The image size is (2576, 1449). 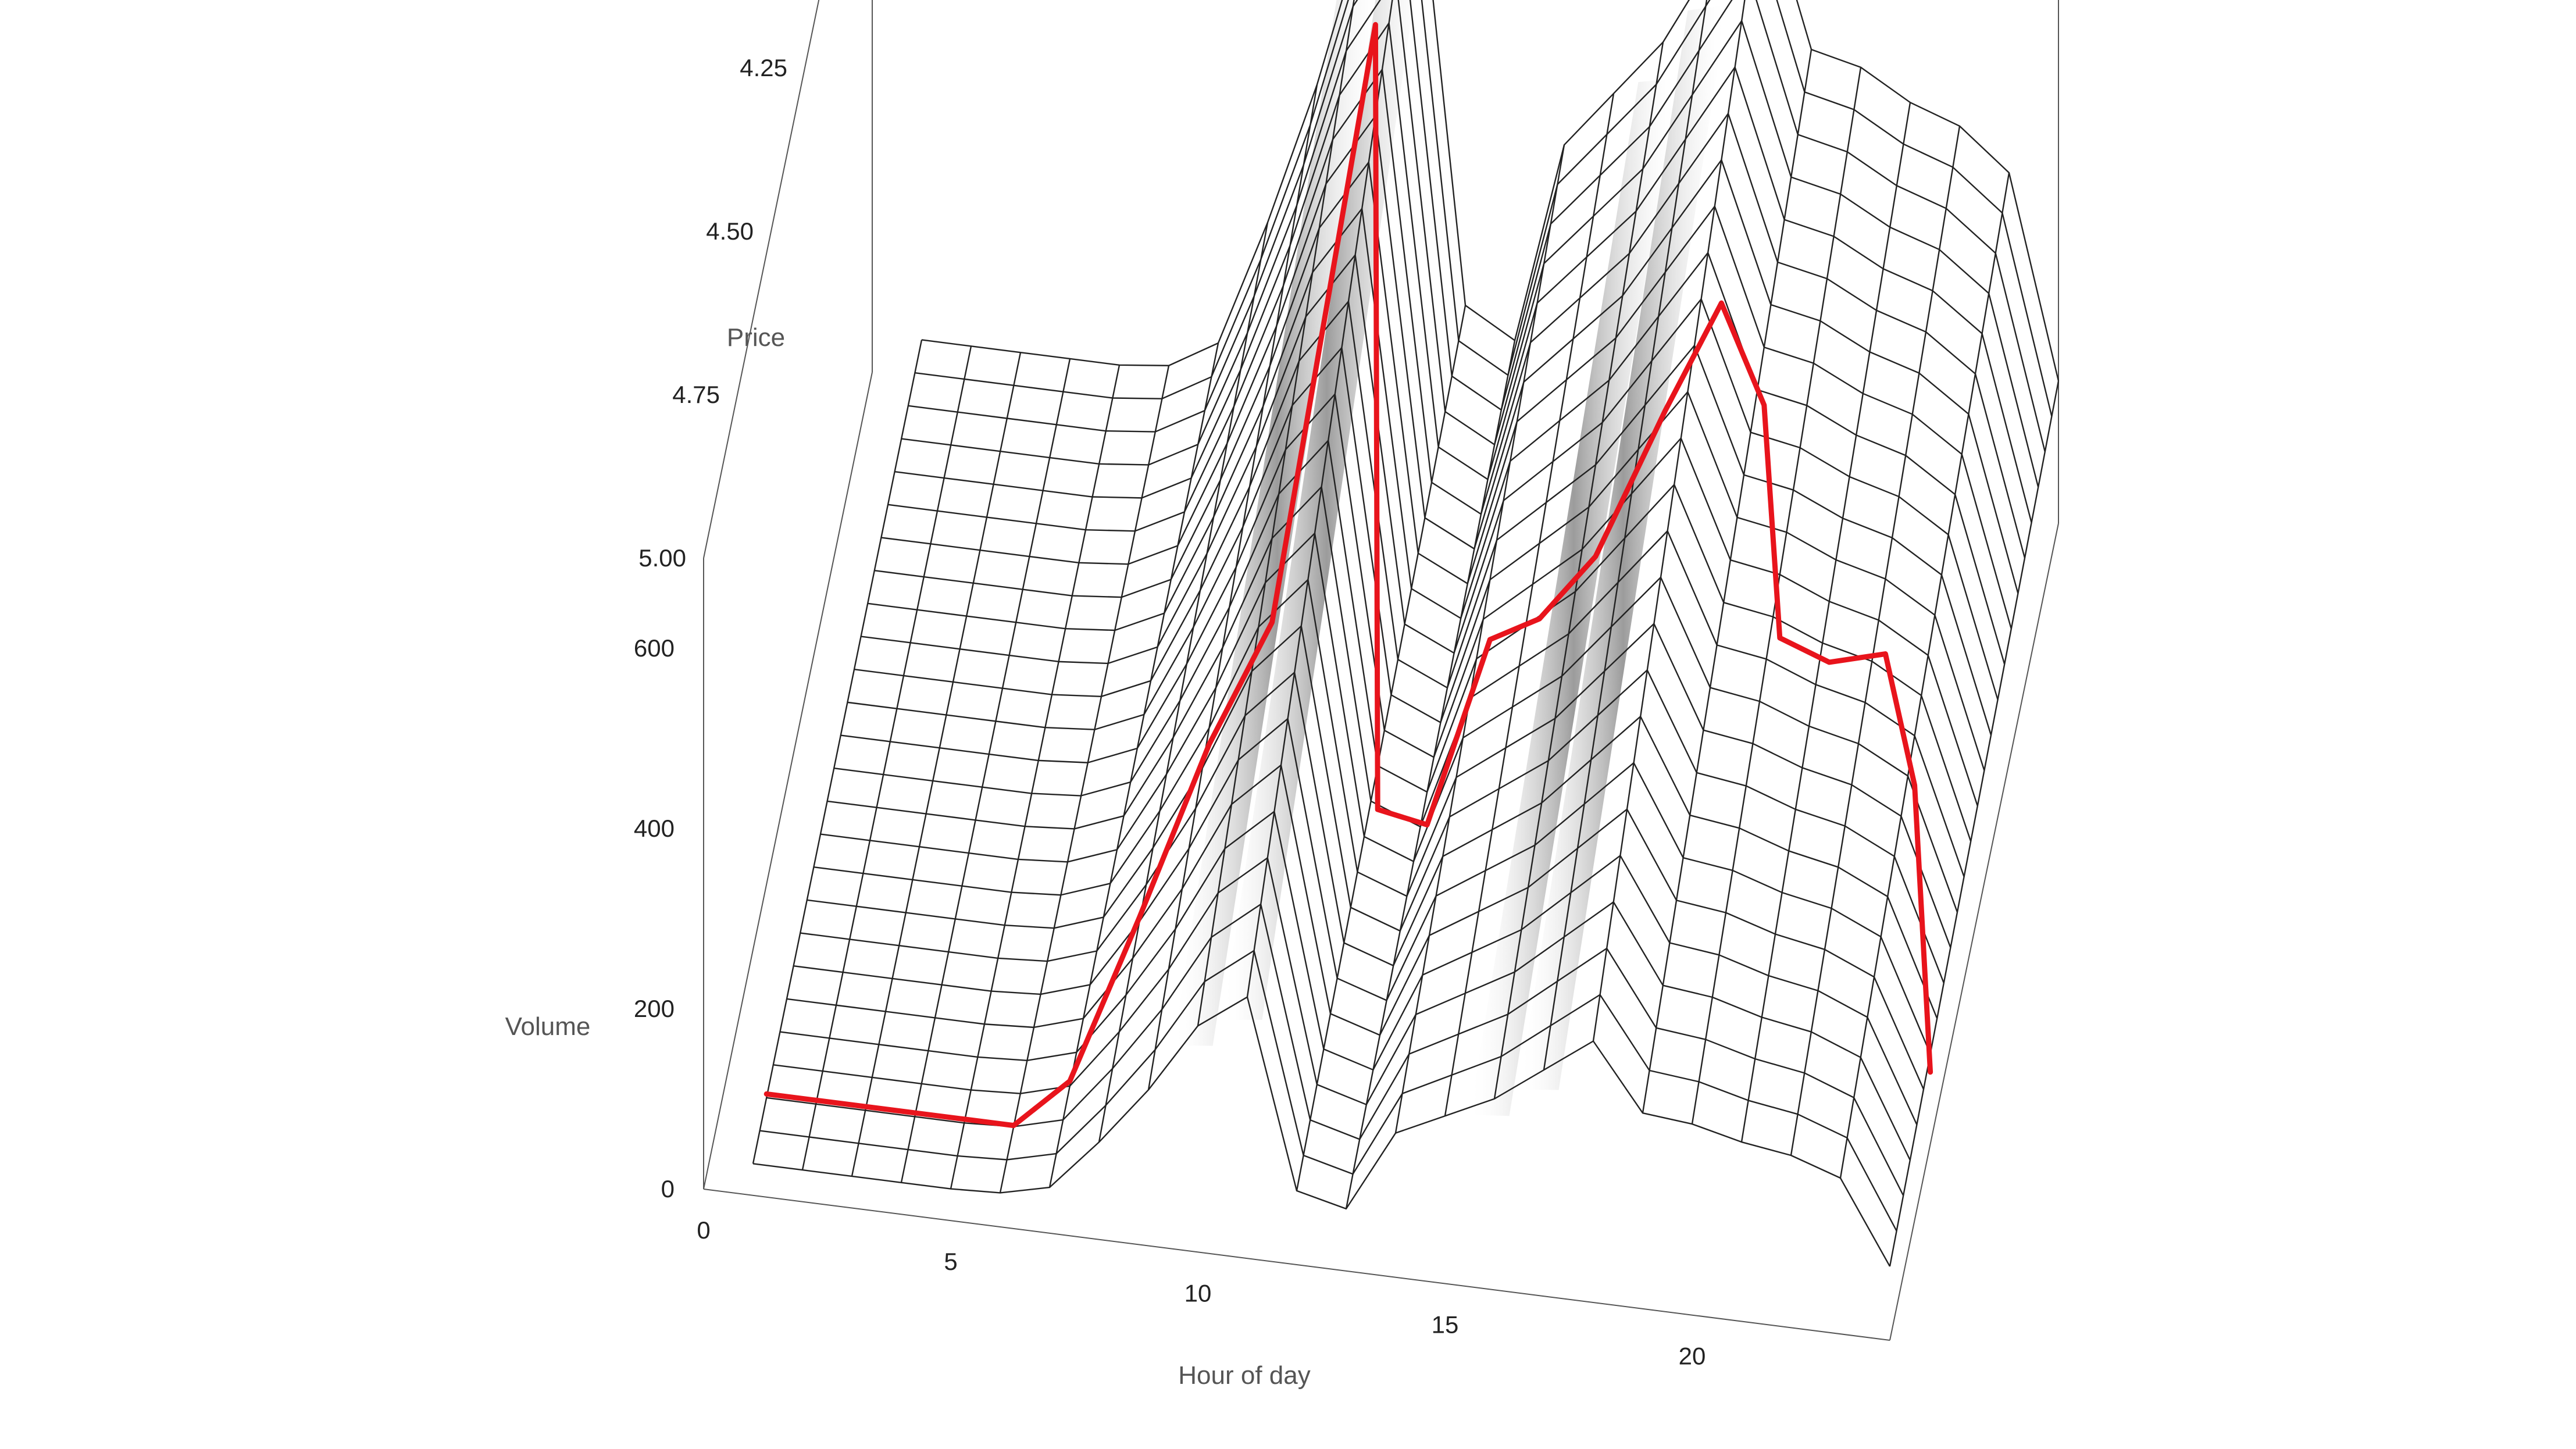 What do you see at coordinates (788, 781) in the screenshot?
I see `box-edge-left-bottom` at bounding box center [788, 781].